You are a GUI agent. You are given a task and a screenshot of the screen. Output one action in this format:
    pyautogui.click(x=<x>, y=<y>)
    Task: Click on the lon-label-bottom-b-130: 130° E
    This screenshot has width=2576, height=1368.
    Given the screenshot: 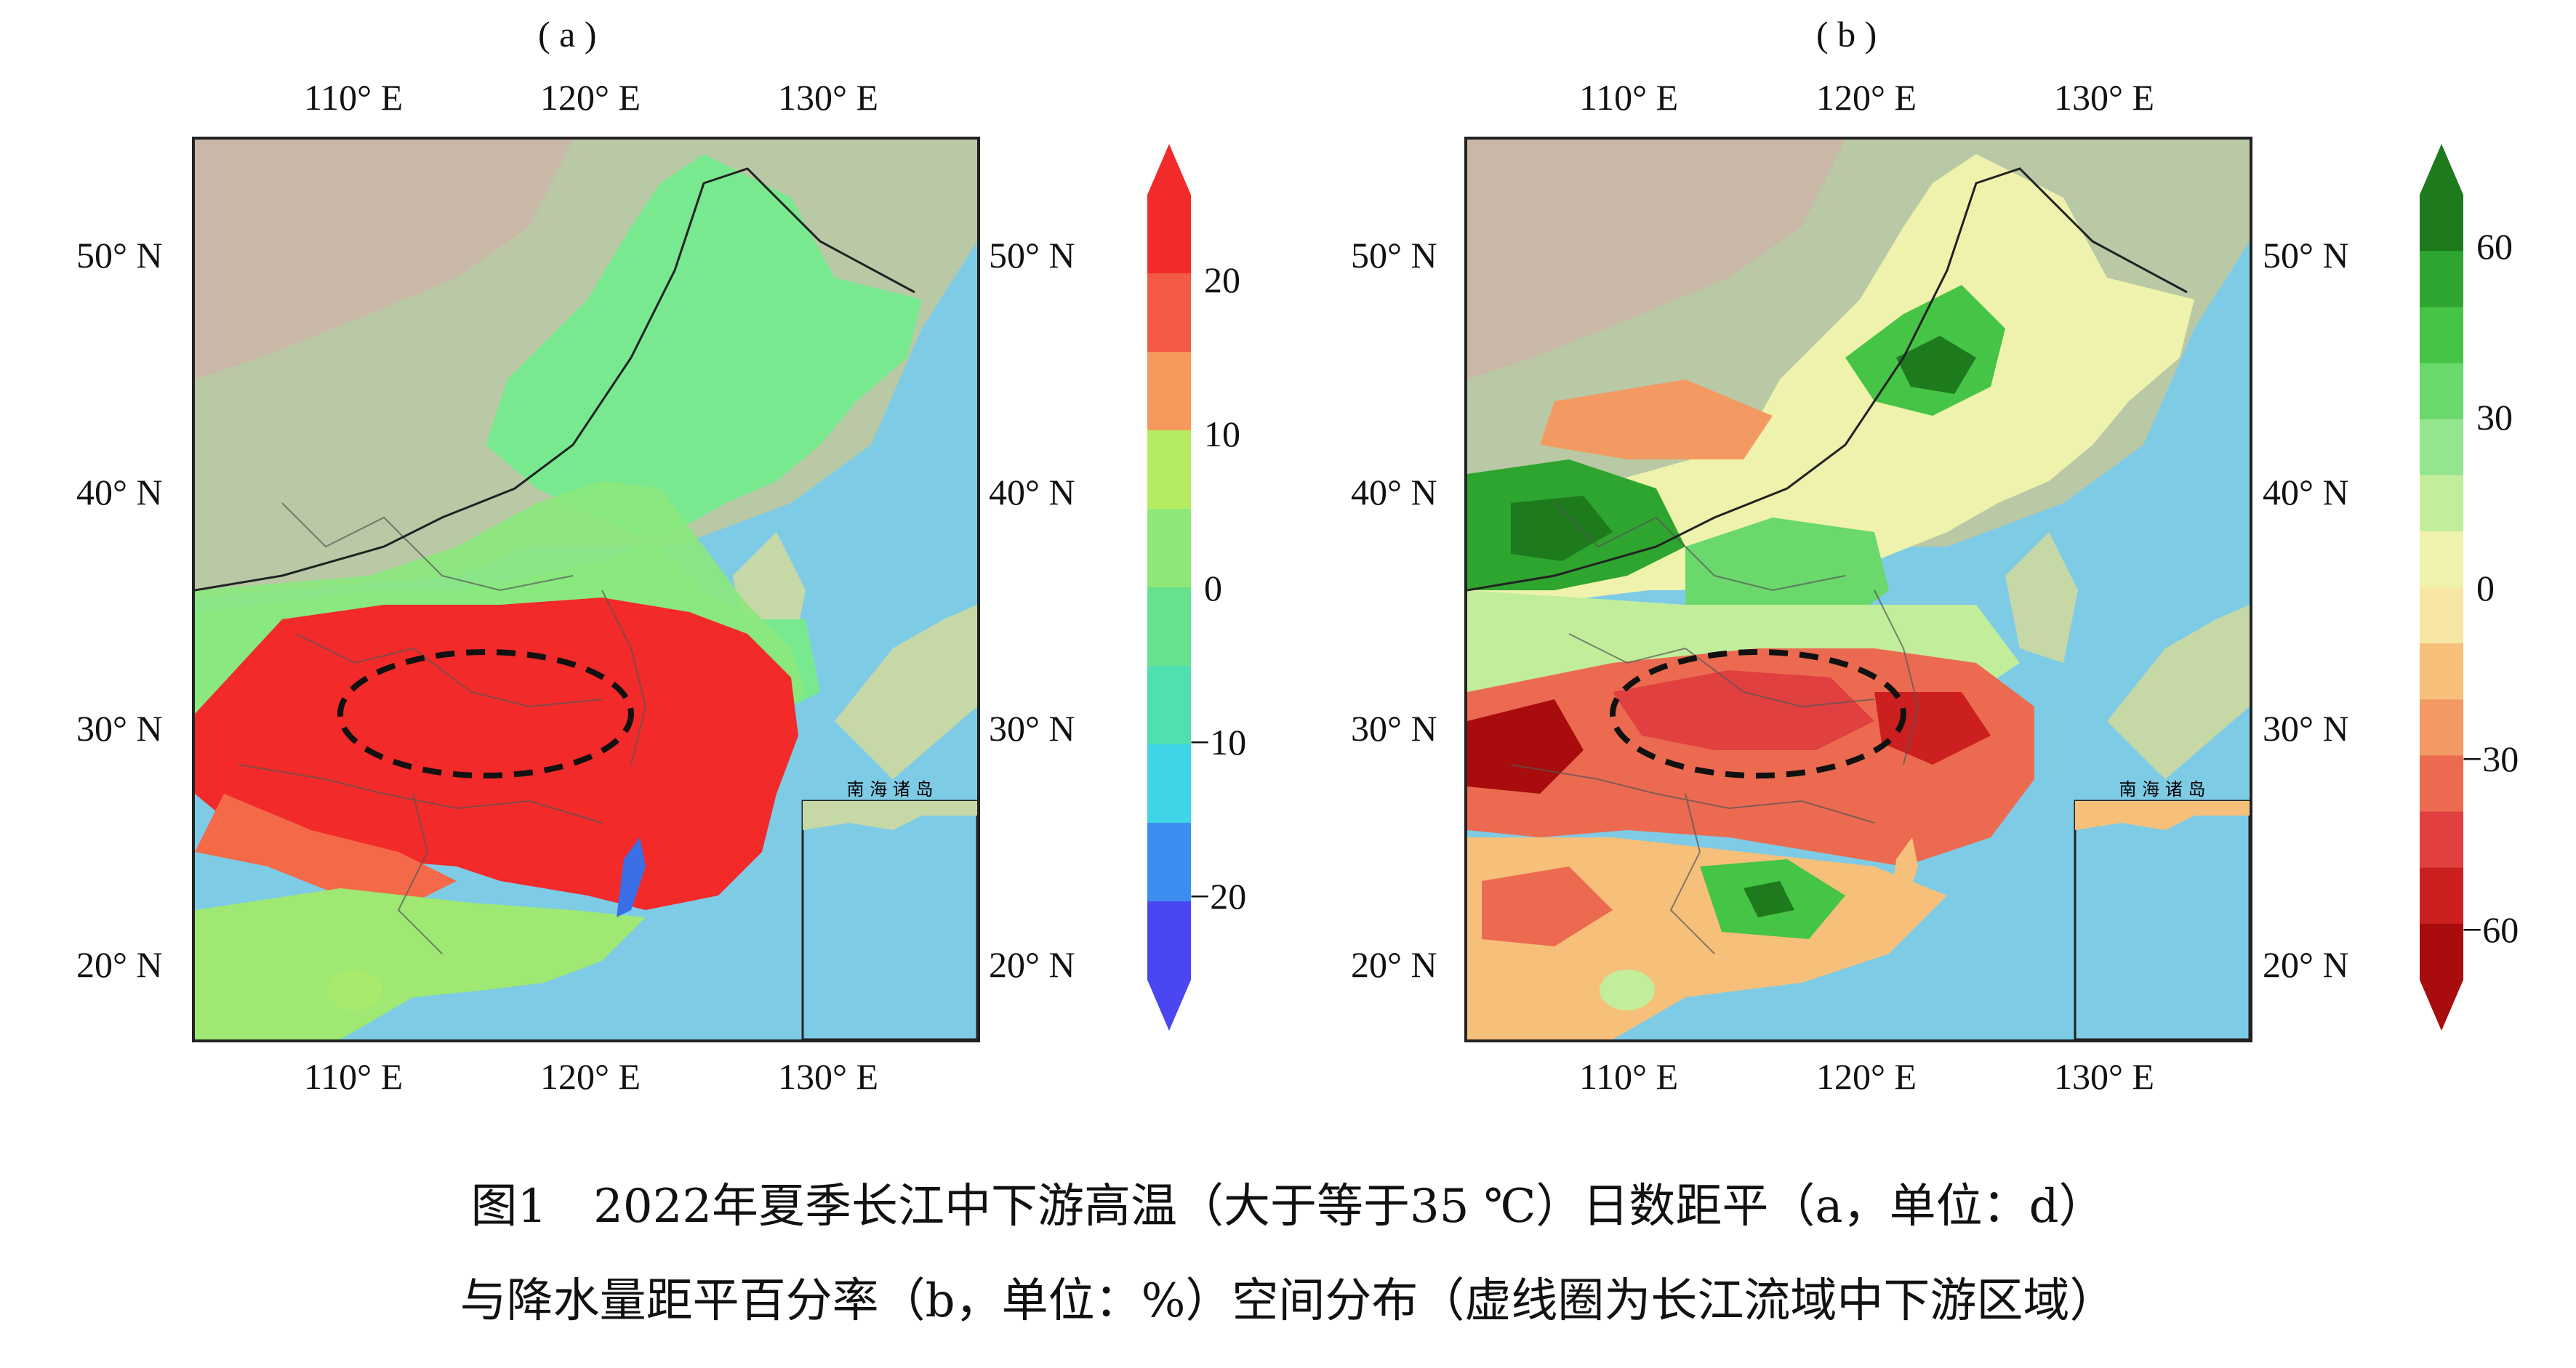 What is the action you would take?
    pyautogui.click(x=2104, y=1076)
    